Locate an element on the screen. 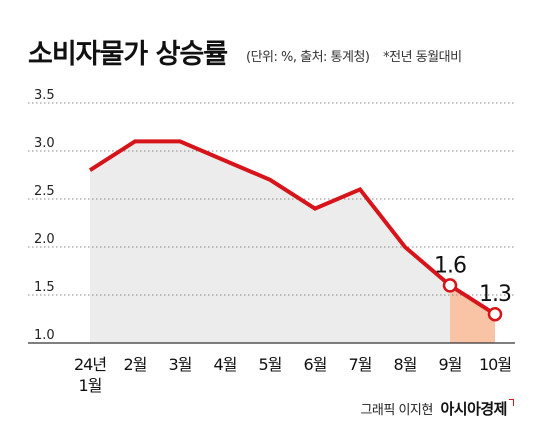  y-tick-label: 3.0 is located at coordinates (44, 143).